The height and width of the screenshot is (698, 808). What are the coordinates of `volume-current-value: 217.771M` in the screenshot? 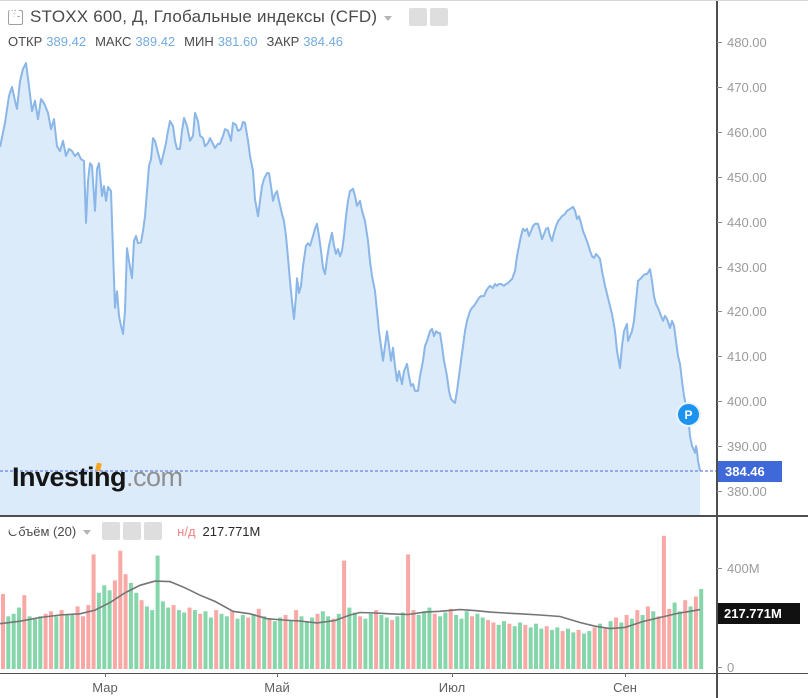 It's located at (231, 531).